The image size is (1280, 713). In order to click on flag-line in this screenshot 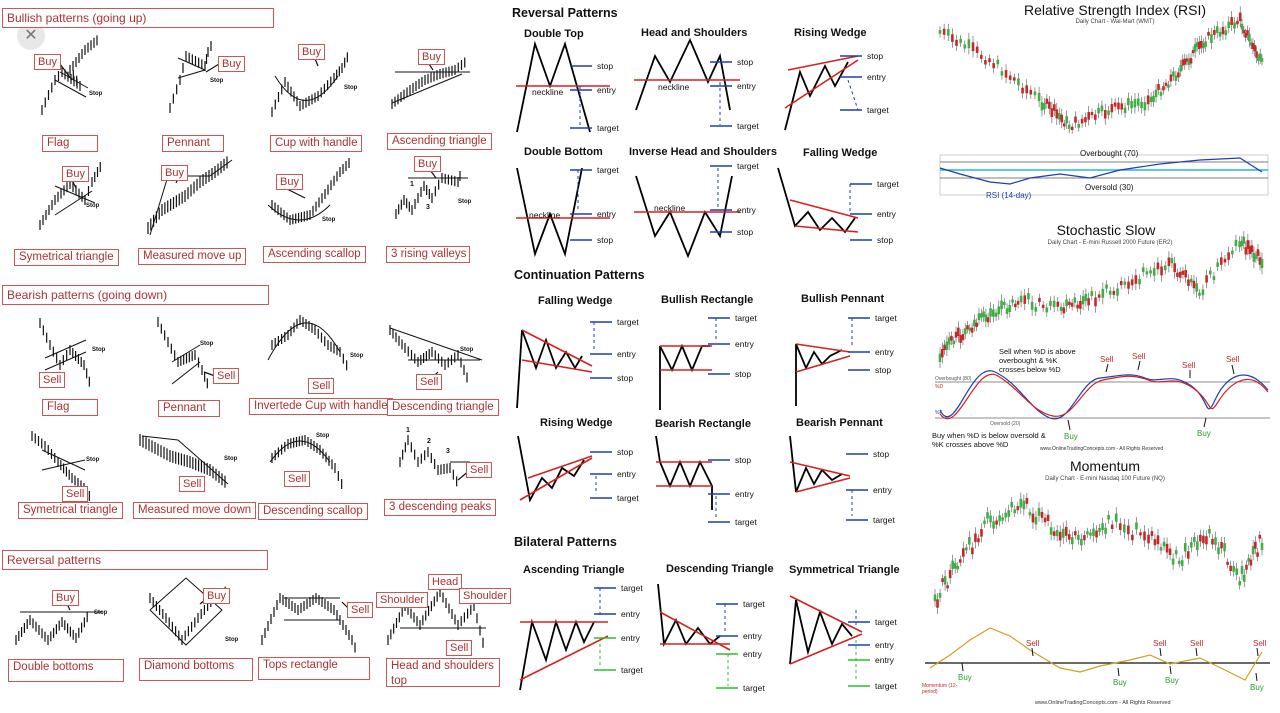, I will do `click(70, 88)`.